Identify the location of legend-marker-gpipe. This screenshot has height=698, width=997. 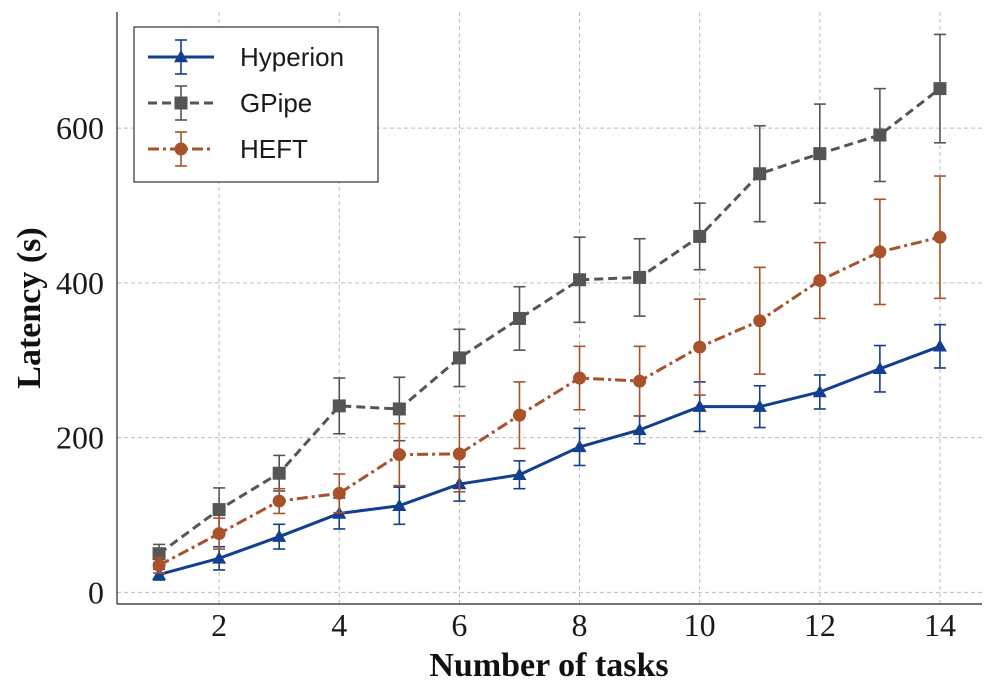
(181, 103).